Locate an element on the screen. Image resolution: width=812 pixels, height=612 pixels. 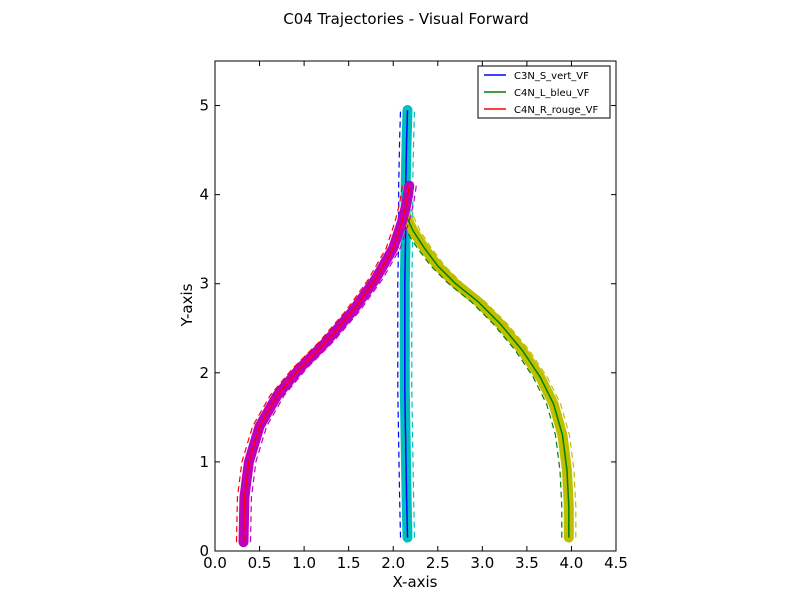
x-tick-label-9: 4.5 is located at coordinates (616, 563).